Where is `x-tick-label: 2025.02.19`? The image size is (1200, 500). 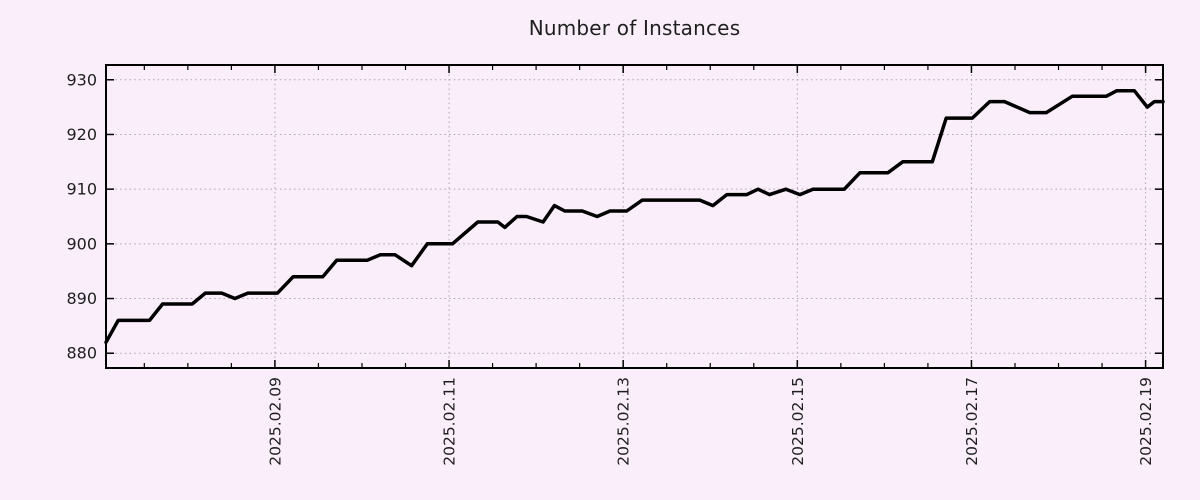 x-tick-label: 2025.02.19 is located at coordinates (1146, 421).